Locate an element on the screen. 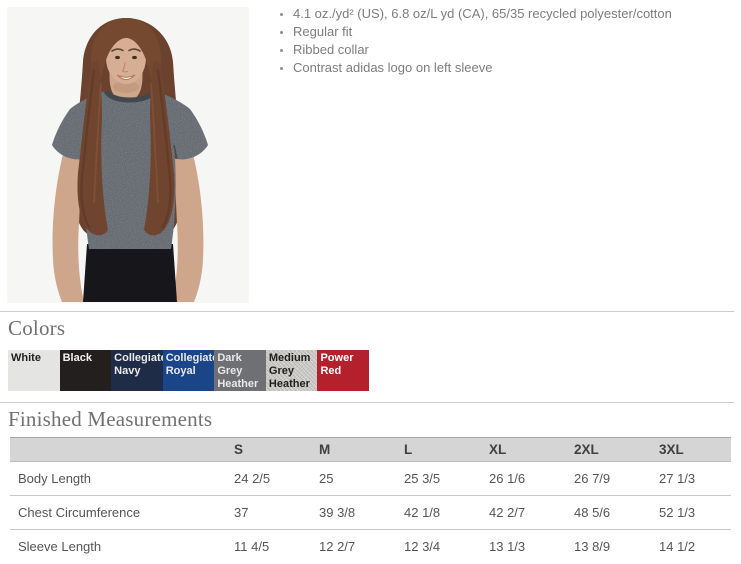  swatch-label: Power Red is located at coordinates (337, 364).